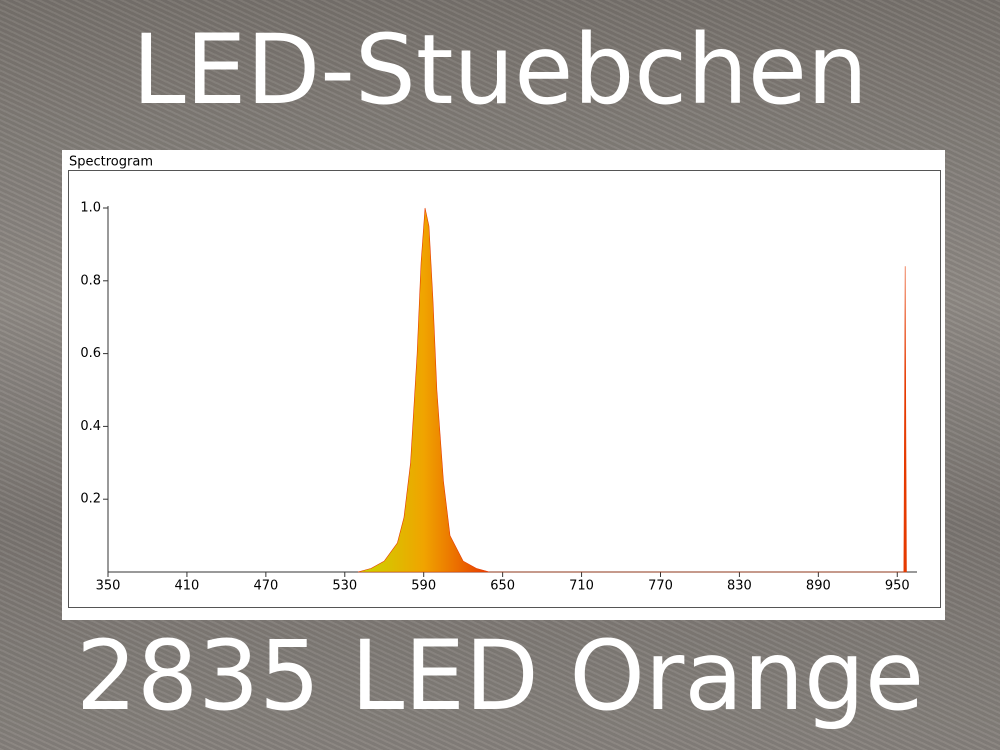 The width and height of the screenshot is (1000, 750). I want to click on y-tick-label: 0.6, so click(90, 353).